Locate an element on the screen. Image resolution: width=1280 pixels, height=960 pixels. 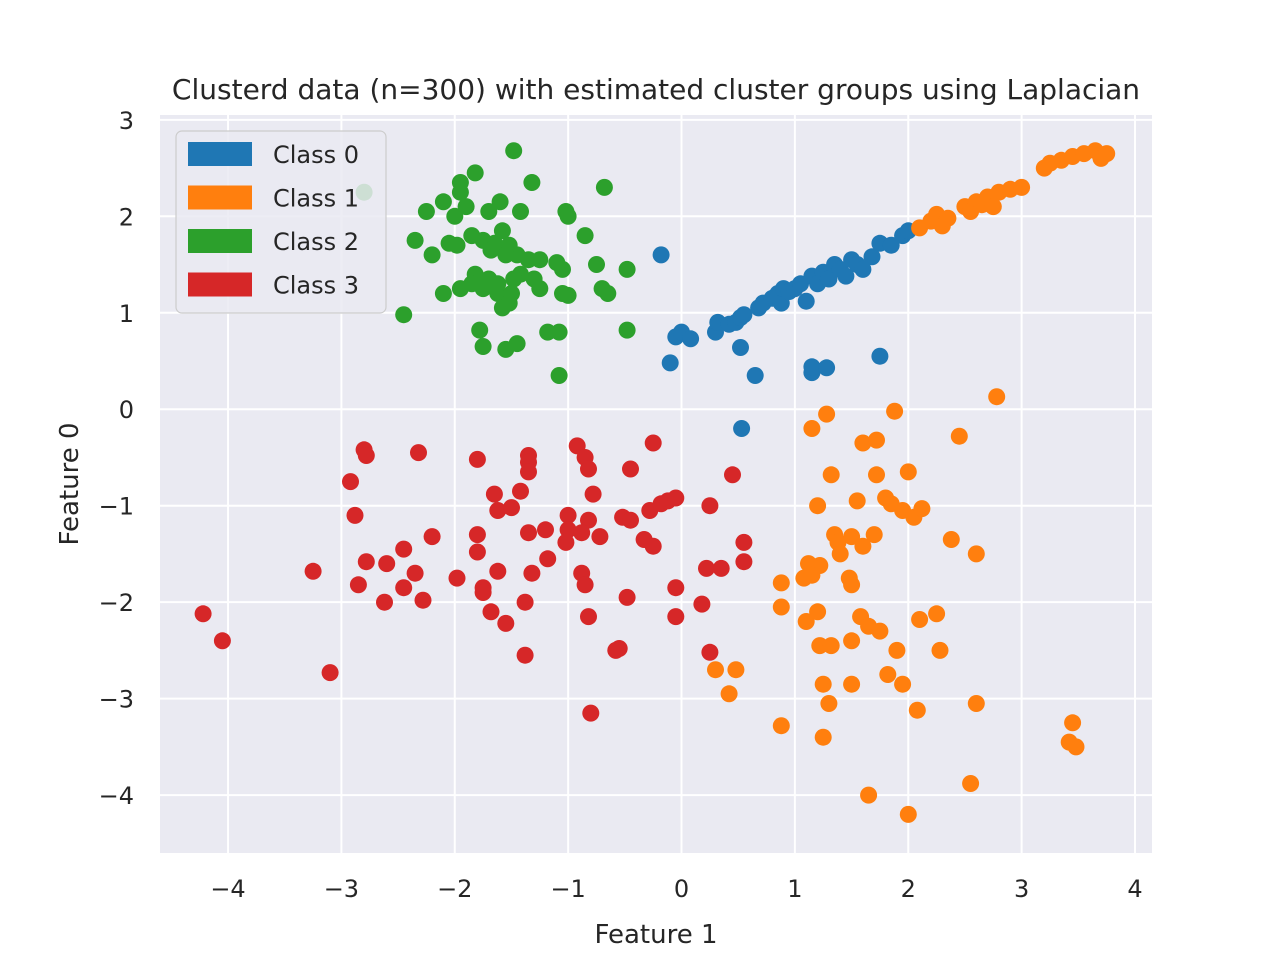
x-tick-label: −1 is located at coordinates (567, 889).